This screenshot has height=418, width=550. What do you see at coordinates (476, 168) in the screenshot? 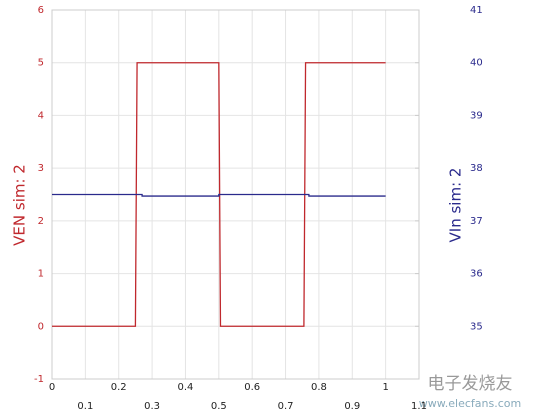
I see `y2-tick-label: 38` at bounding box center [476, 168].